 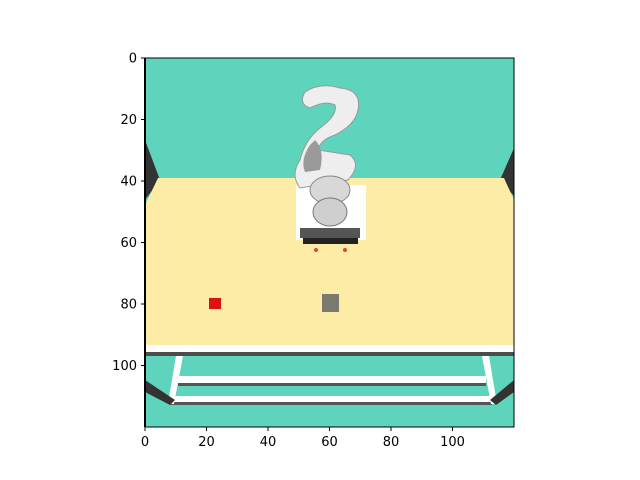 I want to click on frame-leg-left, so click(x=175, y=380).